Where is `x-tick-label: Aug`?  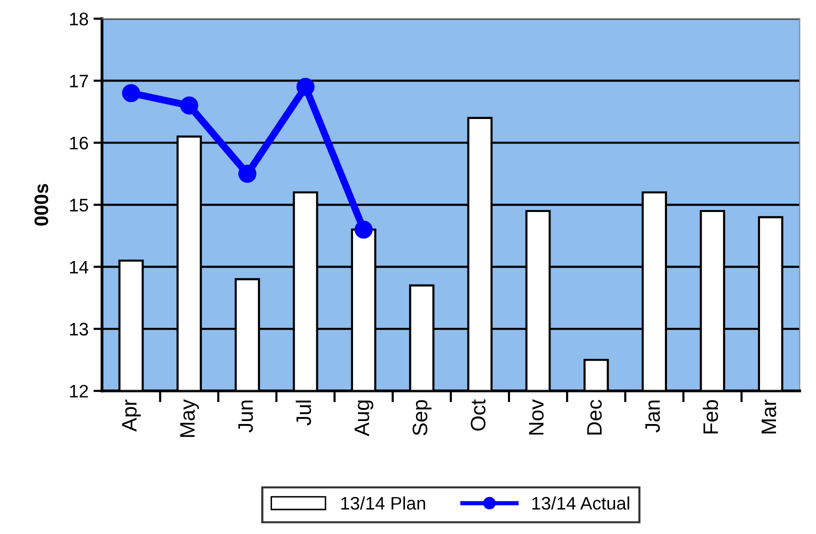 x-tick-label: Aug is located at coordinates (364, 418).